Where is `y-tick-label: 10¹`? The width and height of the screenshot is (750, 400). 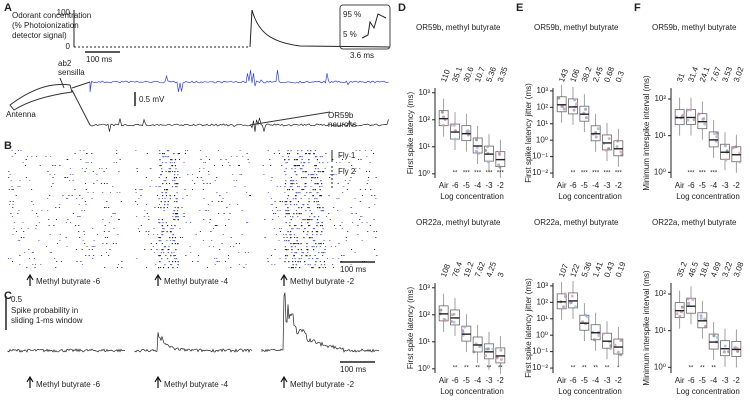
y-tick-label: 10¹ is located at coordinates (660, 330).